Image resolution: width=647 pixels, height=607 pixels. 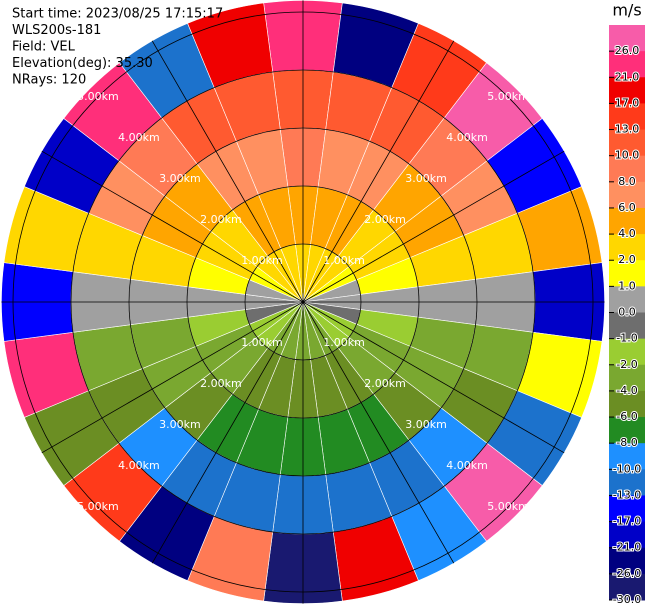 What do you see at coordinates (627, 155) in the screenshot?
I see `colorbar-tick-label: 10.0` at bounding box center [627, 155].